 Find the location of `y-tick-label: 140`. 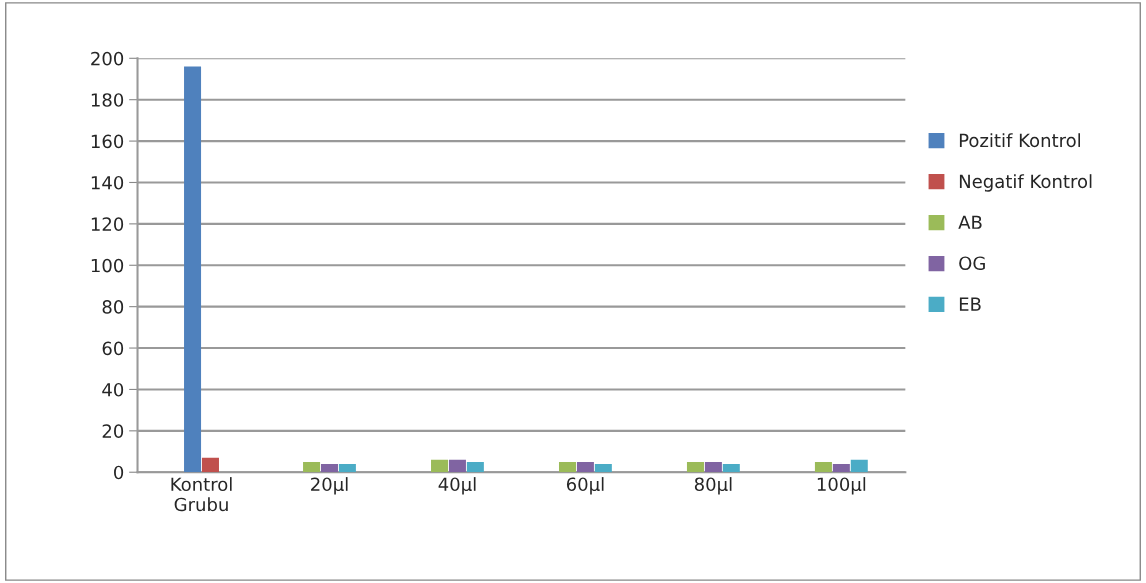

y-tick-label: 140 is located at coordinates (107, 182).